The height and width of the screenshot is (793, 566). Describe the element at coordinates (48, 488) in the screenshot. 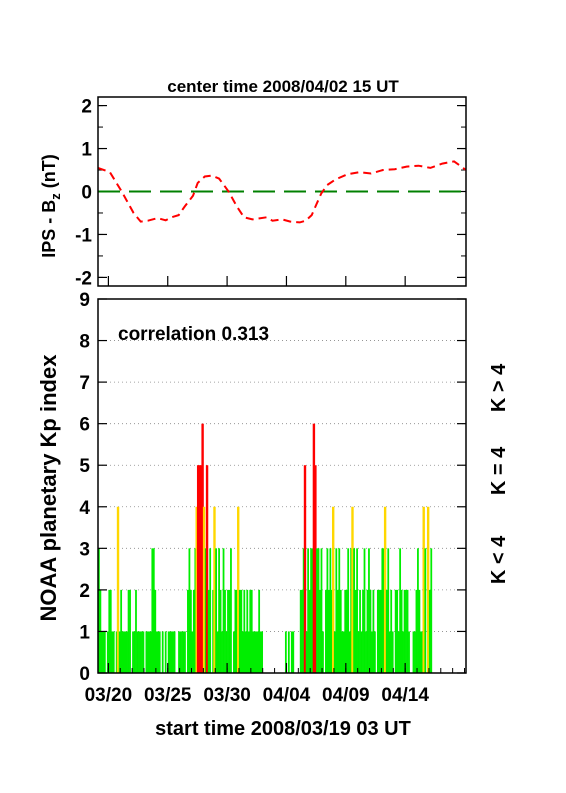

I see `kp-ylabel: NOAA planetary Kp index` at that location.